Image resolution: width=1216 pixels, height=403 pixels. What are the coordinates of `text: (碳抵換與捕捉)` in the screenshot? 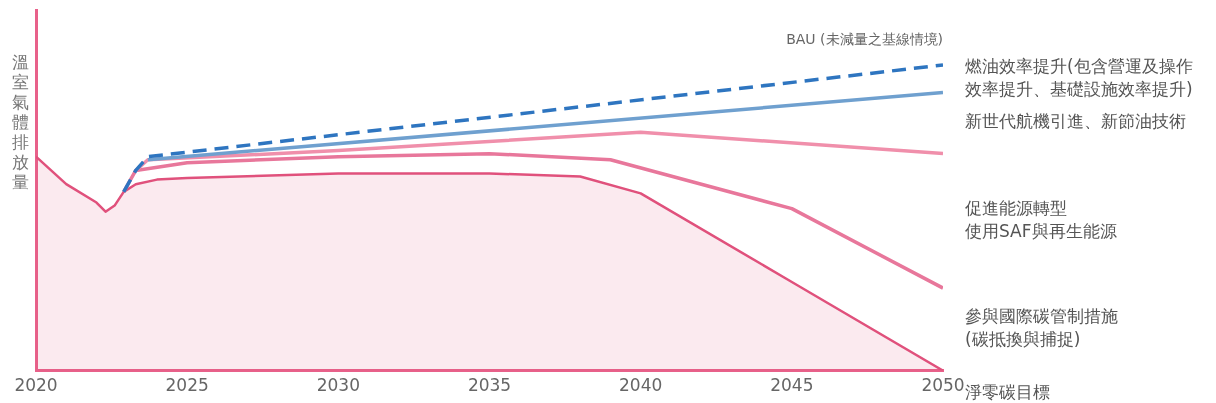 It's located at (1023, 339).